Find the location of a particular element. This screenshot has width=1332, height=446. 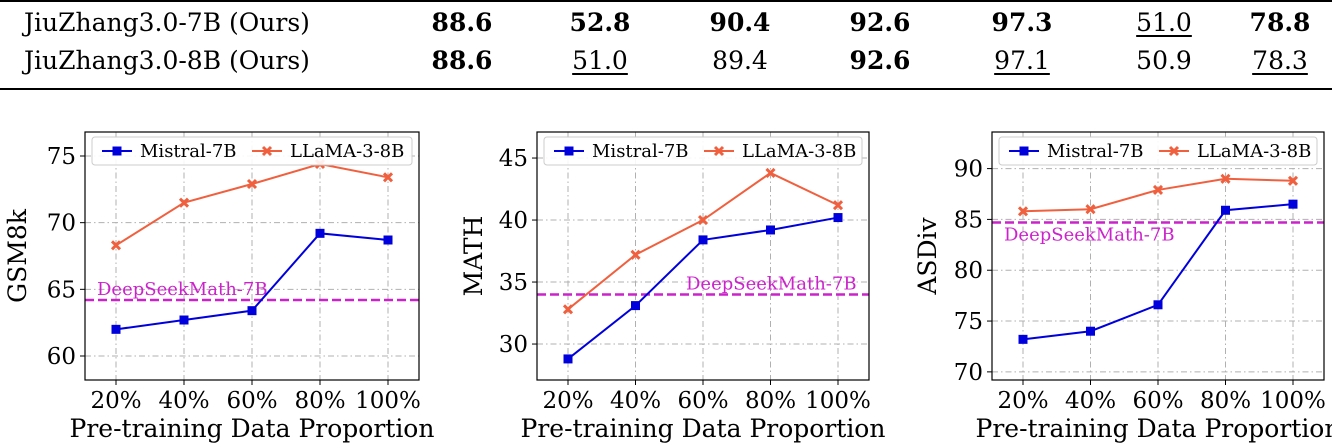

y-tick-label: 70 is located at coordinates (968, 373).